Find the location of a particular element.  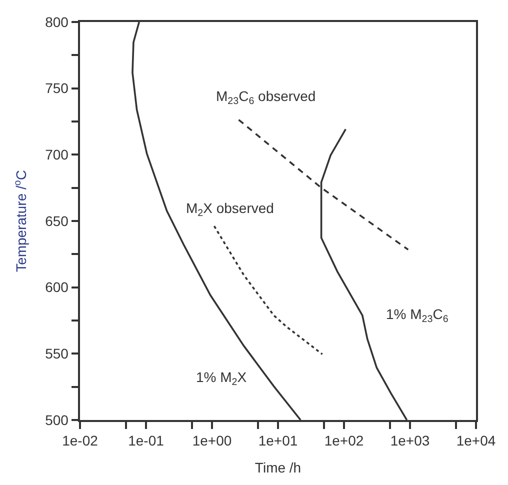

x-tick-label: 1e+03 is located at coordinates (410, 440).